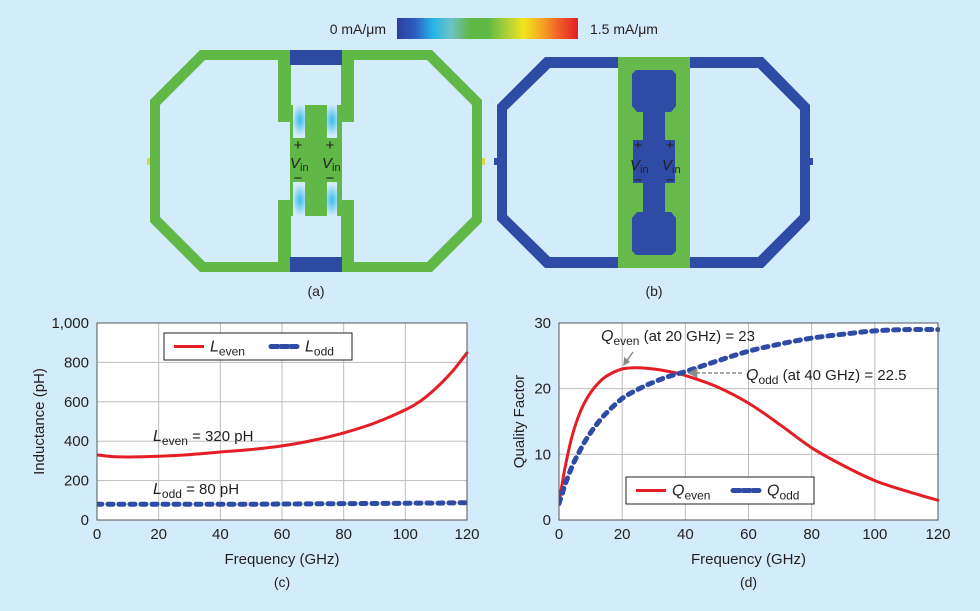 This screenshot has height=611, width=980. I want to click on colorbar: 0 mA/μm 1.5 mA/μm, so click(494, 28).